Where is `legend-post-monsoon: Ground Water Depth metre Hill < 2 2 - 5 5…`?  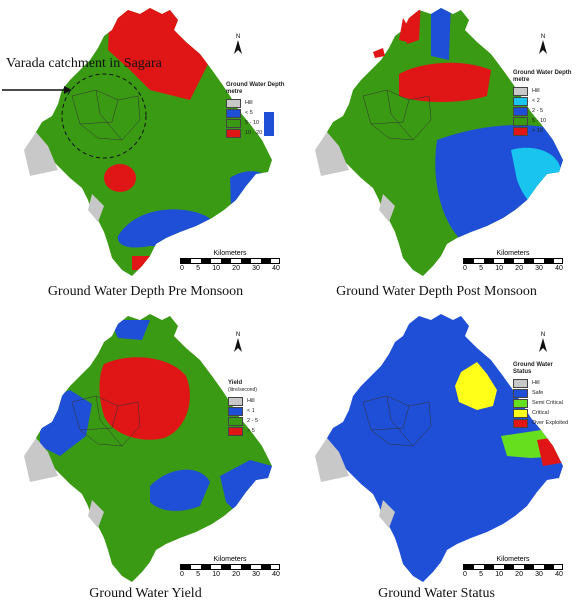
legend-post-monsoon: Ground Water Depth metre Hill < 2 2 - 5 5… is located at coordinates (542, 103).